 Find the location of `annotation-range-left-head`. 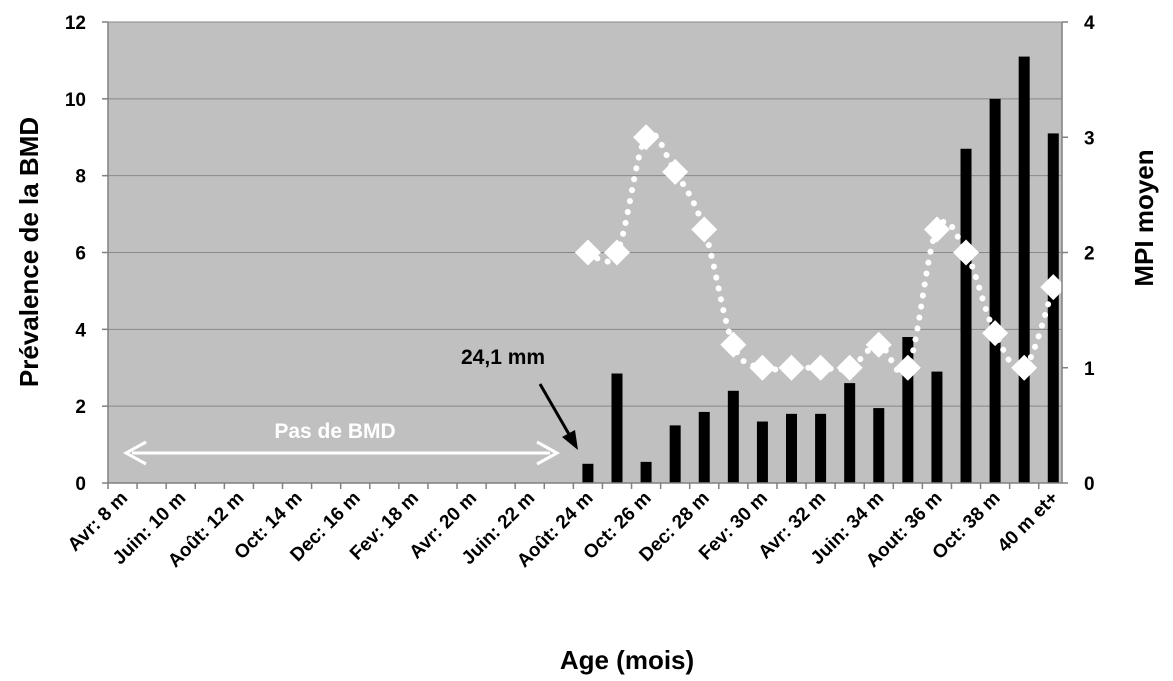

annotation-range-left-head is located at coordinates (134, 453).